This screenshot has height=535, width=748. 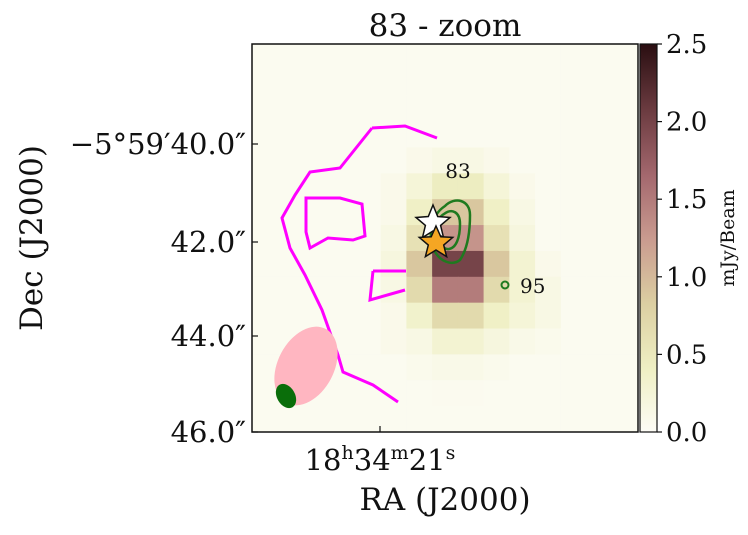 I want to click on colorbar-tick-1: 0.5, so click(x=686, y=355).